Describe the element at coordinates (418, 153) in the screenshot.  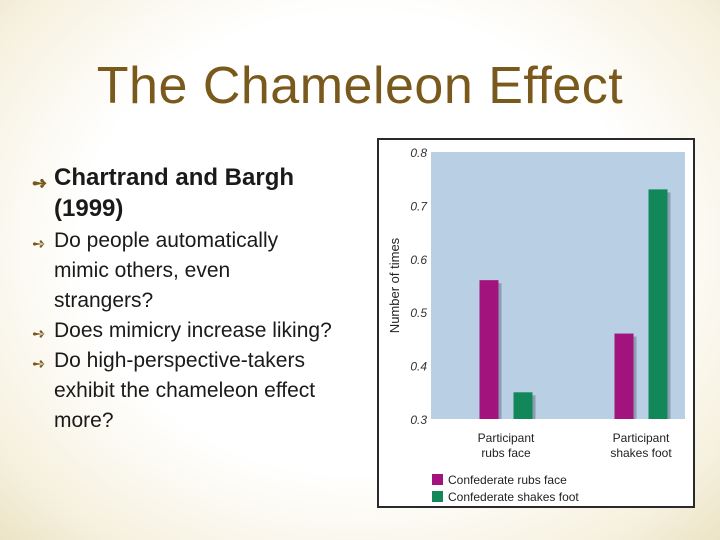
I see `y-tick-label: 0.8` at that location.